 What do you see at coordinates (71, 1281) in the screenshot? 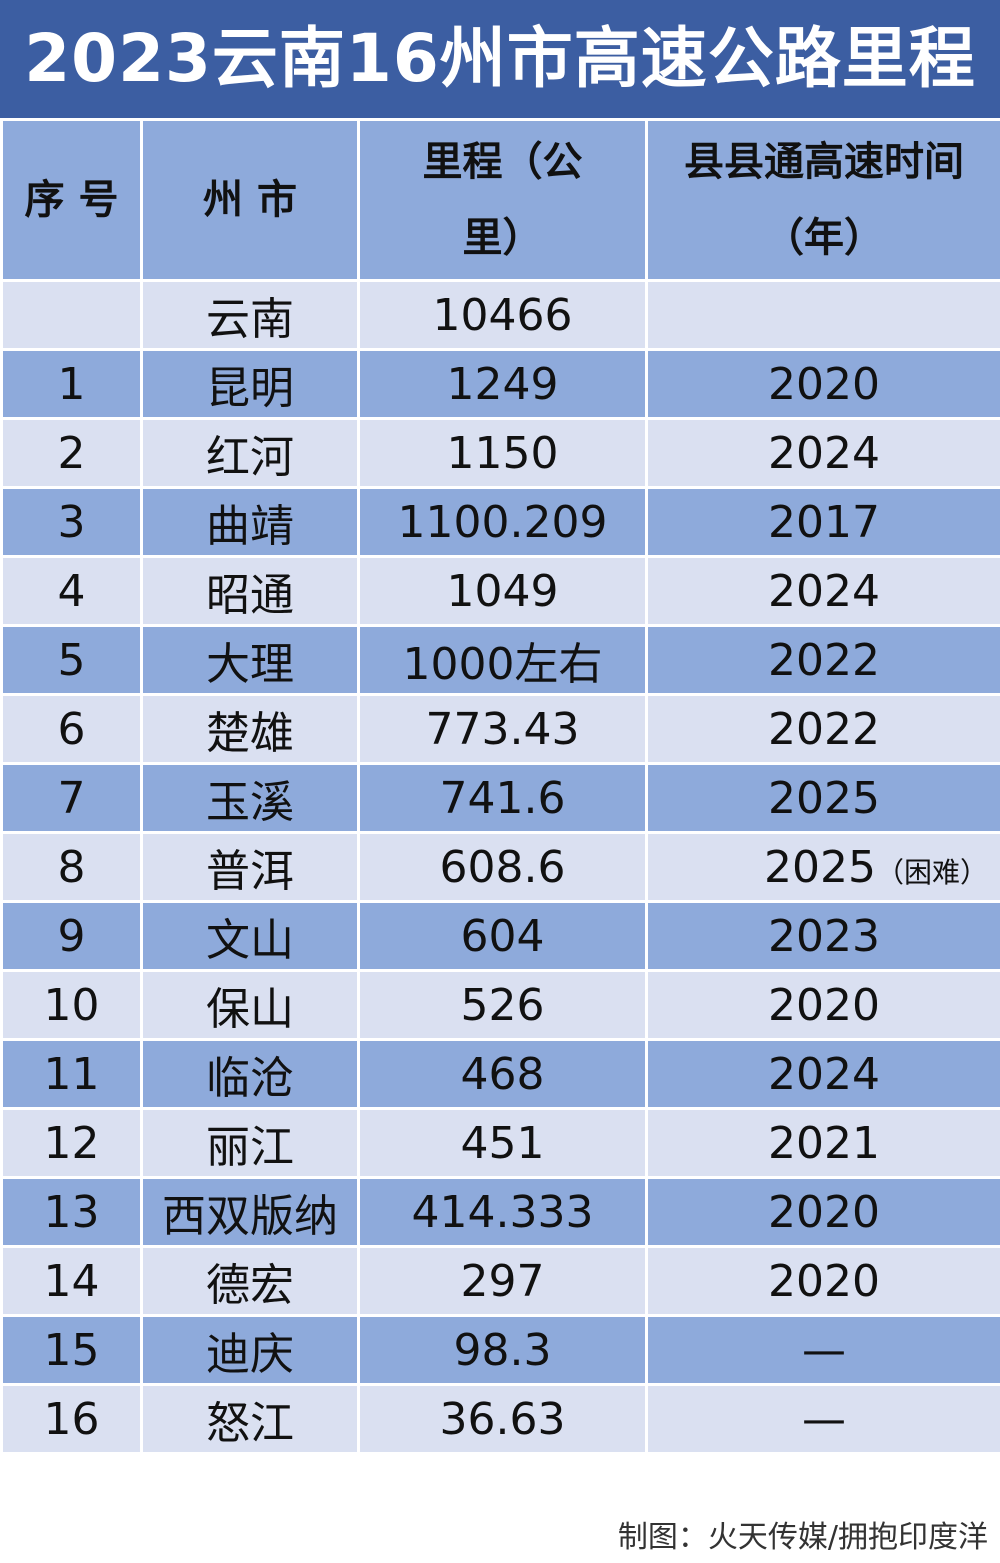
I see `index-value: 14` at bounding box center [71, 1281].